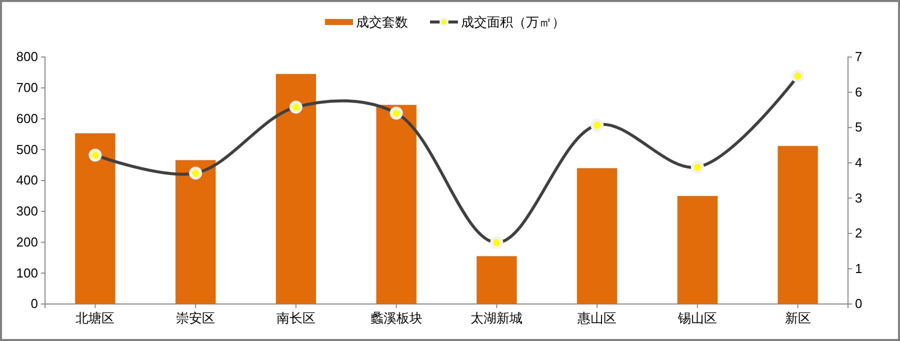 This screenshot has height=341, width=900. I want to click on x-tick-label: 南长区, so click(296, 318).